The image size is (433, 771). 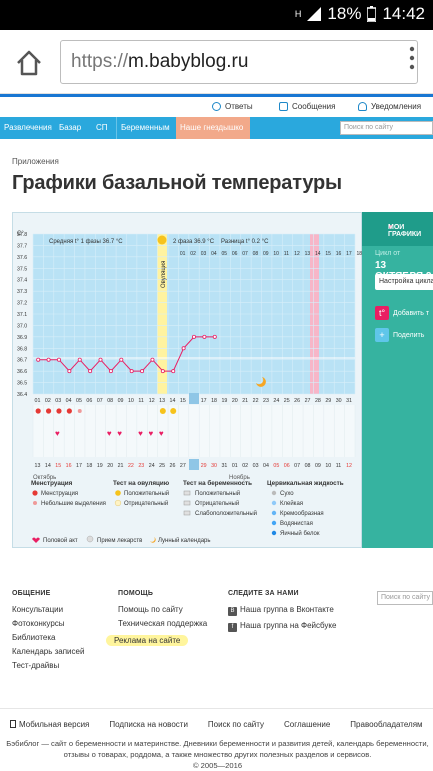 I want to click on cycle-day-label: 27, so click(x=308, y=401).